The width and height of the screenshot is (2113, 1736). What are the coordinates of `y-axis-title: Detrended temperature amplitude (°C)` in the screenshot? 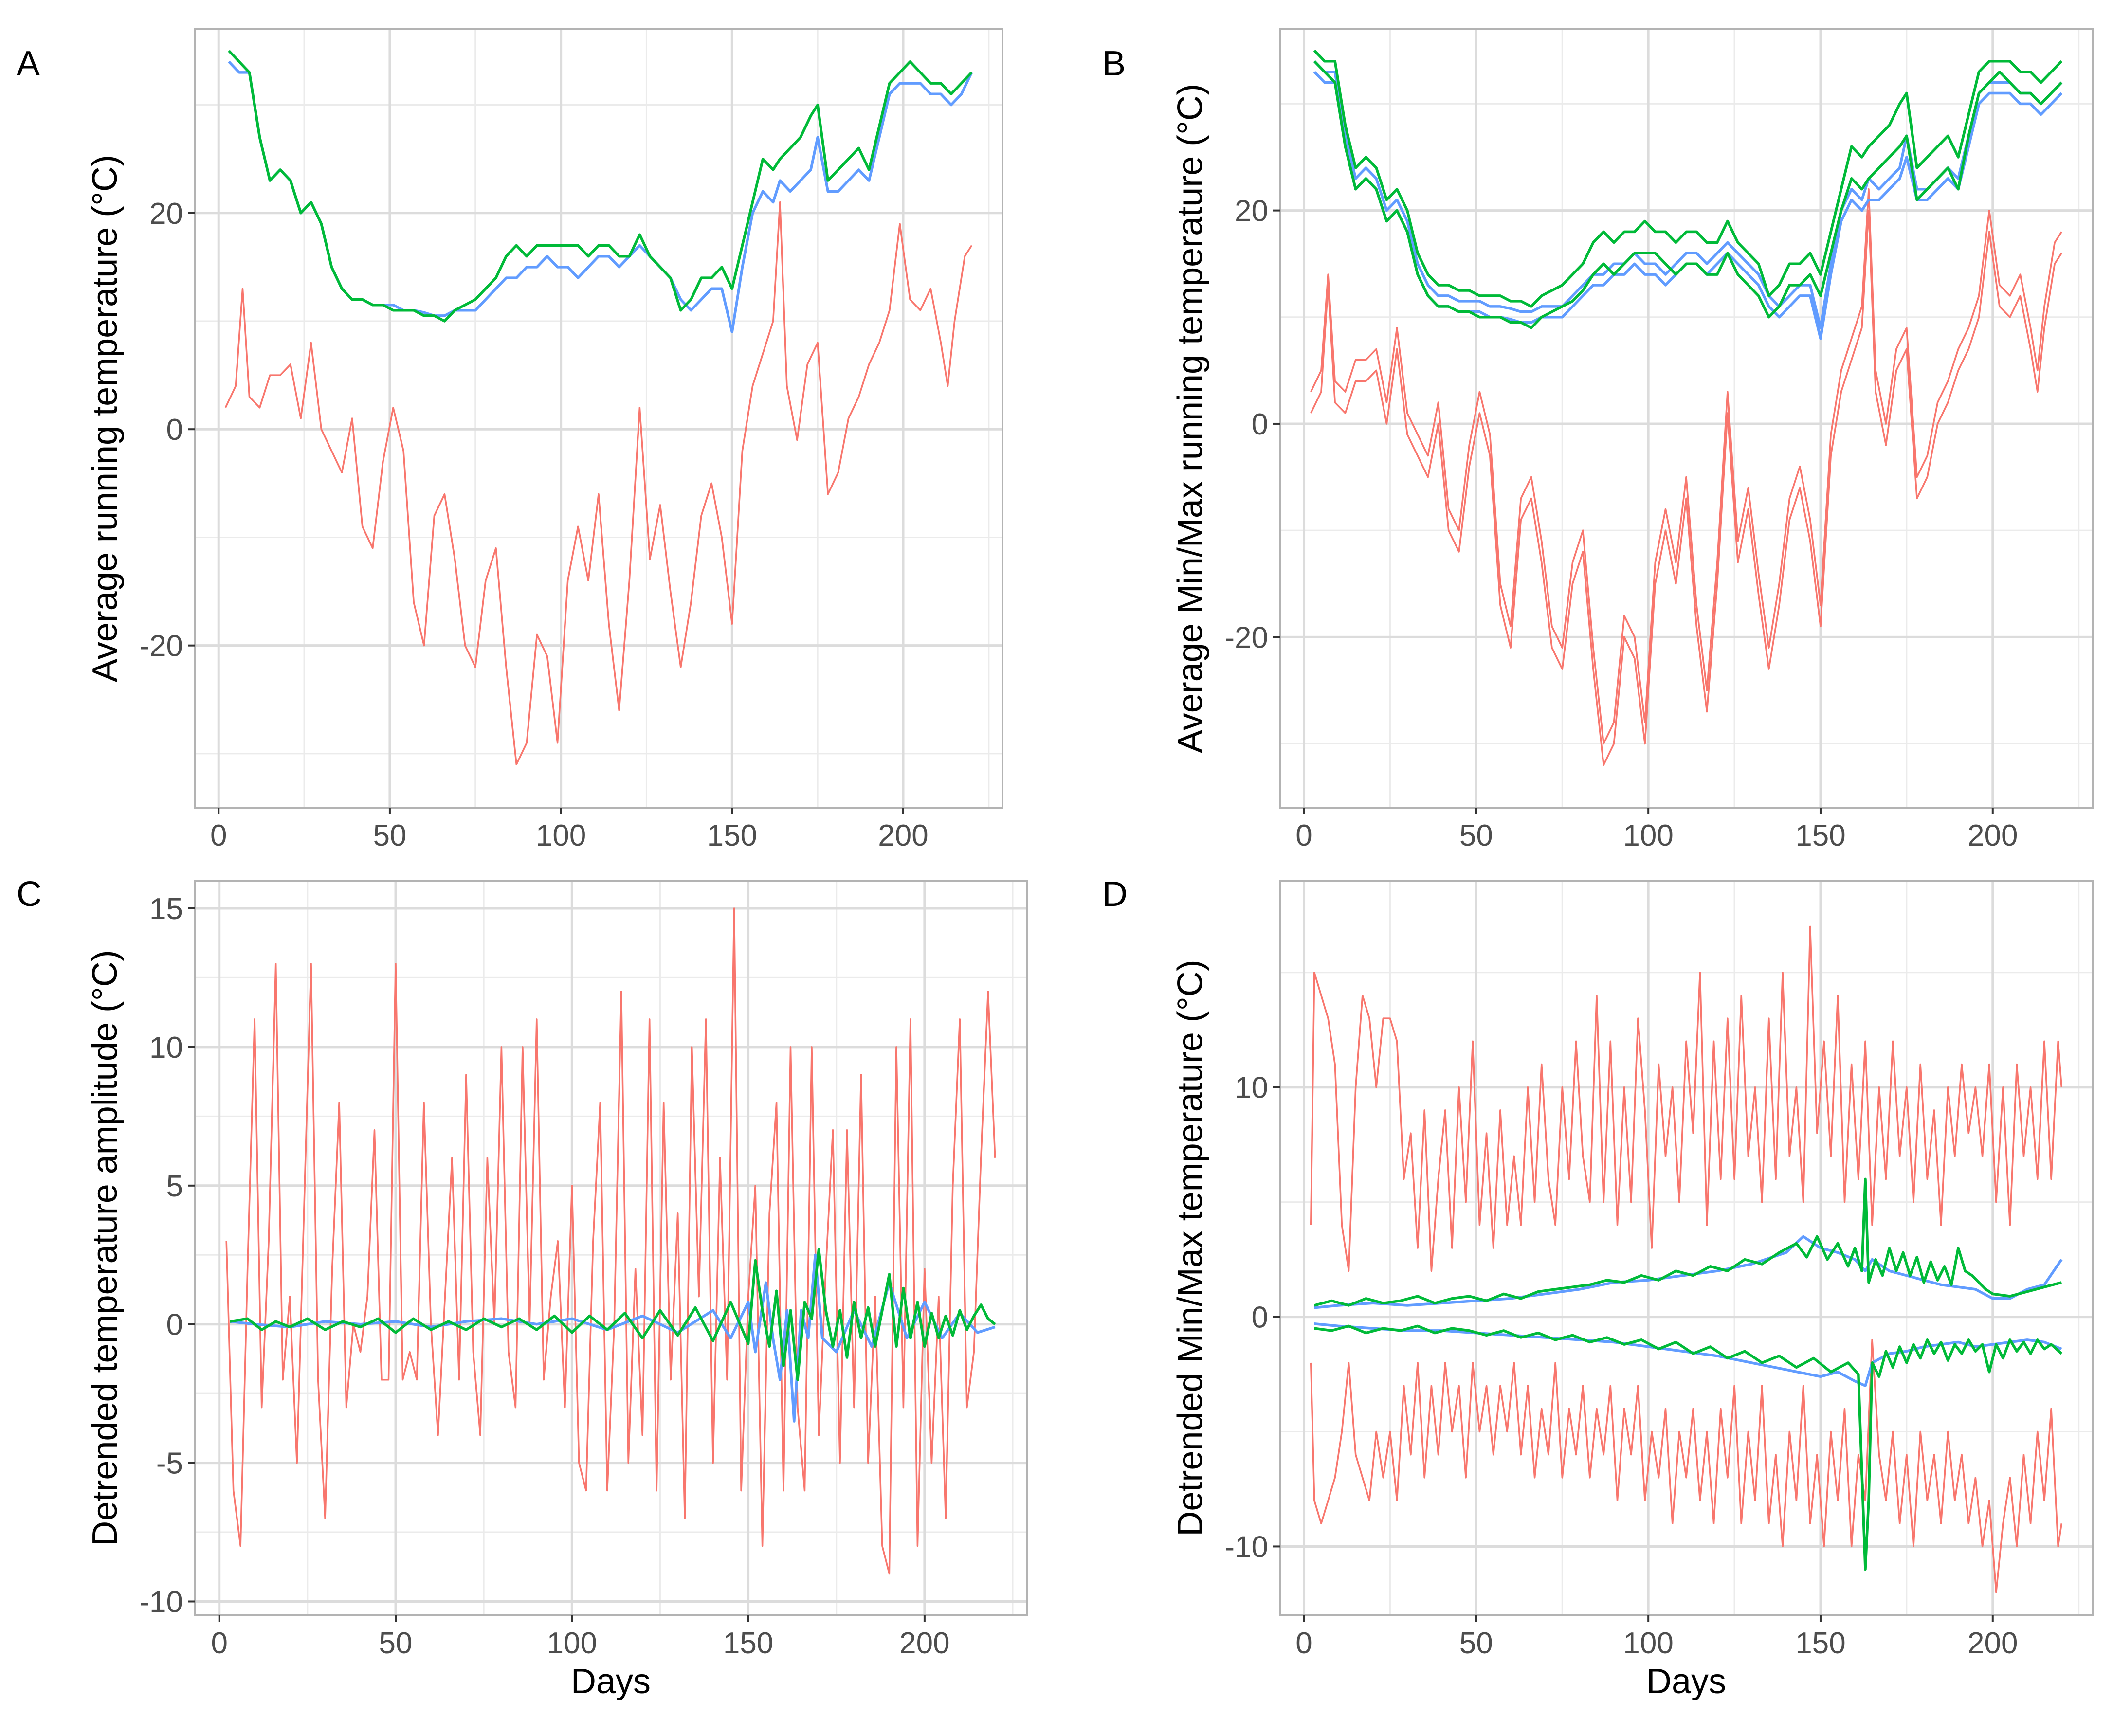 It's located at (106, 1248).